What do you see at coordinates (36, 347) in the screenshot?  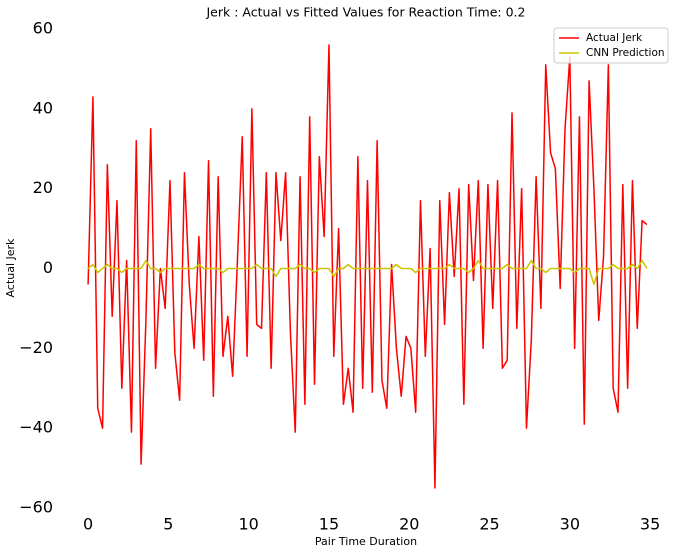 I see `y-tick-label: −20` at bounding box center [36, 347].